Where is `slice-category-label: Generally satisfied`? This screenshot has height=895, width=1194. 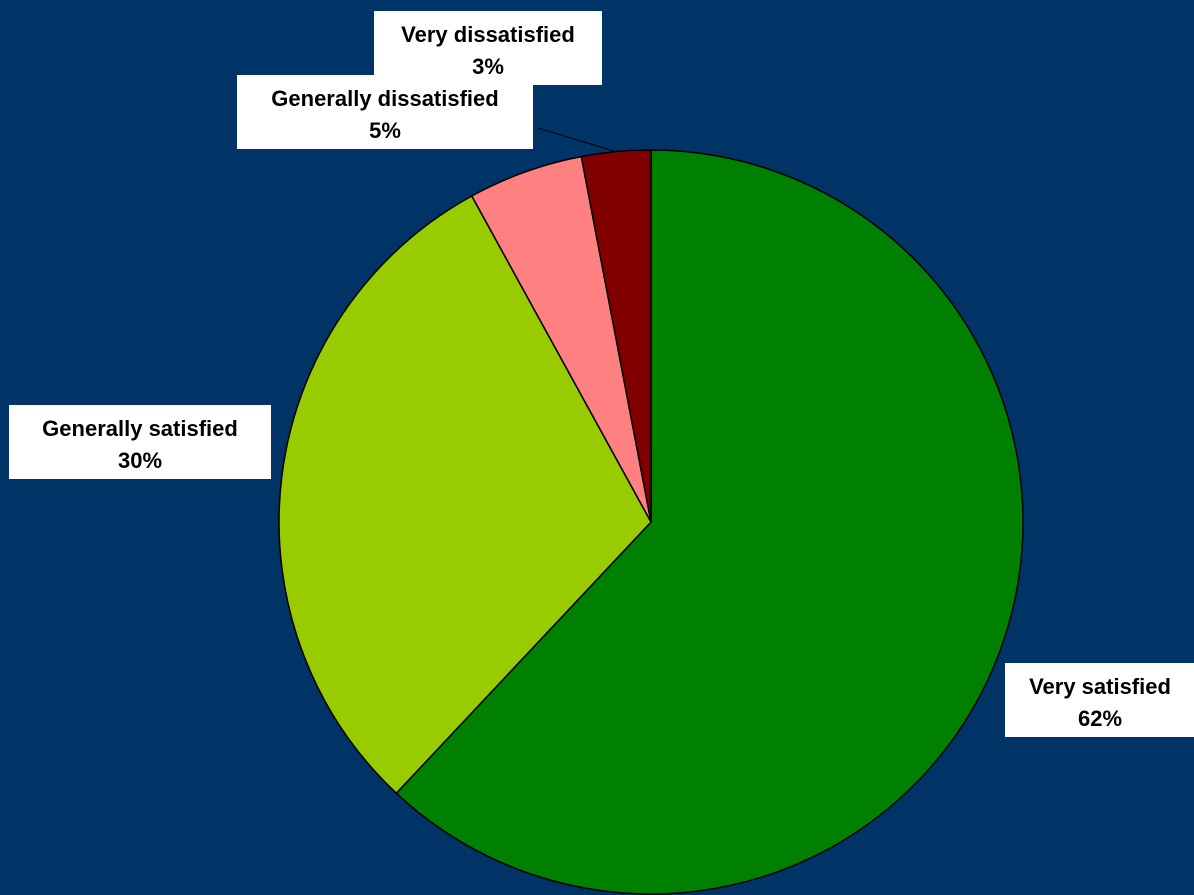
slice-category-label: Generally satisfied is located at coordinates (140, 428).